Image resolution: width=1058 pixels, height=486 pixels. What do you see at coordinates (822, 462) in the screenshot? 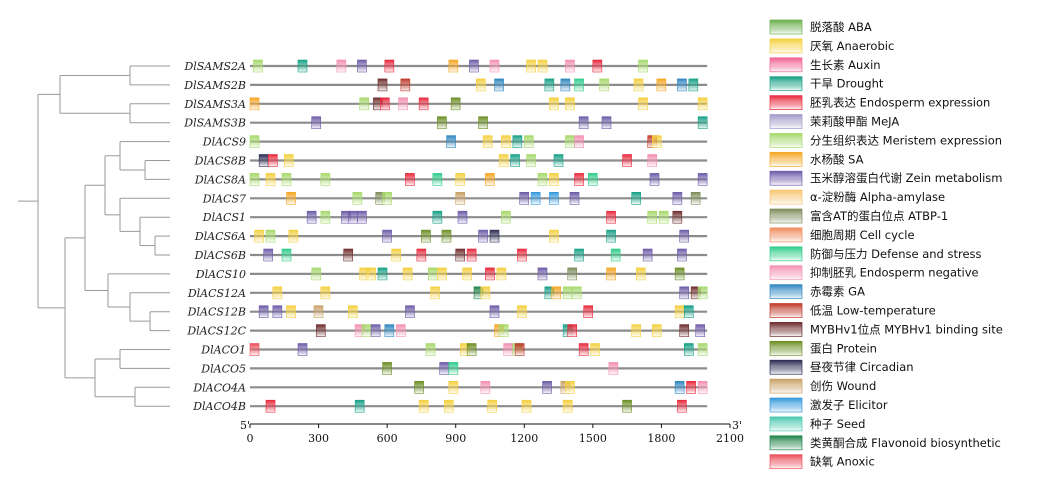
I see `legend-item-anoxic: 缺氧 Anoxic` at bounding box center [822, 462].